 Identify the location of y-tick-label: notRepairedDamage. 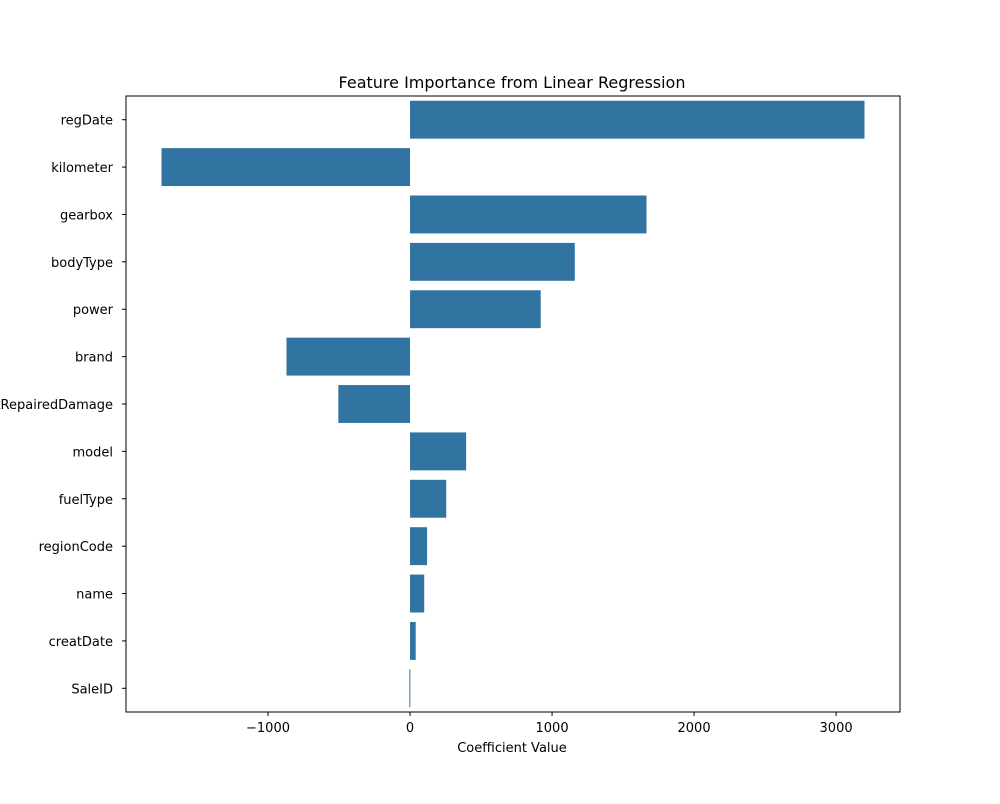
(56, 405).